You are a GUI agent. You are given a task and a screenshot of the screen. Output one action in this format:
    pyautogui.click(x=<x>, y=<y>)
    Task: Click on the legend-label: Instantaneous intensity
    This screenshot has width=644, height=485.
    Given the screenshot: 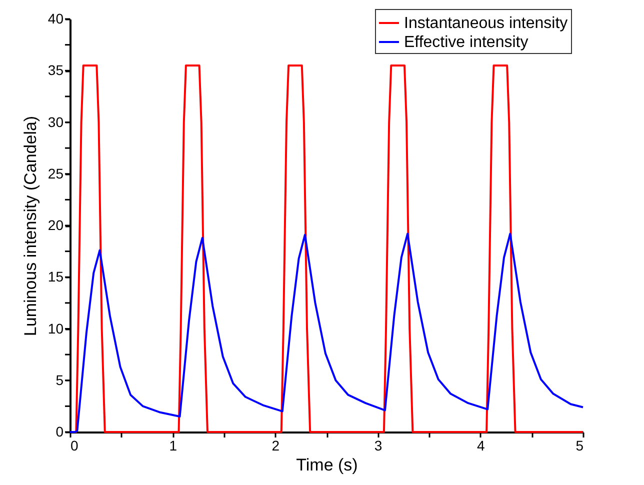 What is the action you would take?
    pyautogui.click(x=486, y=23)
    